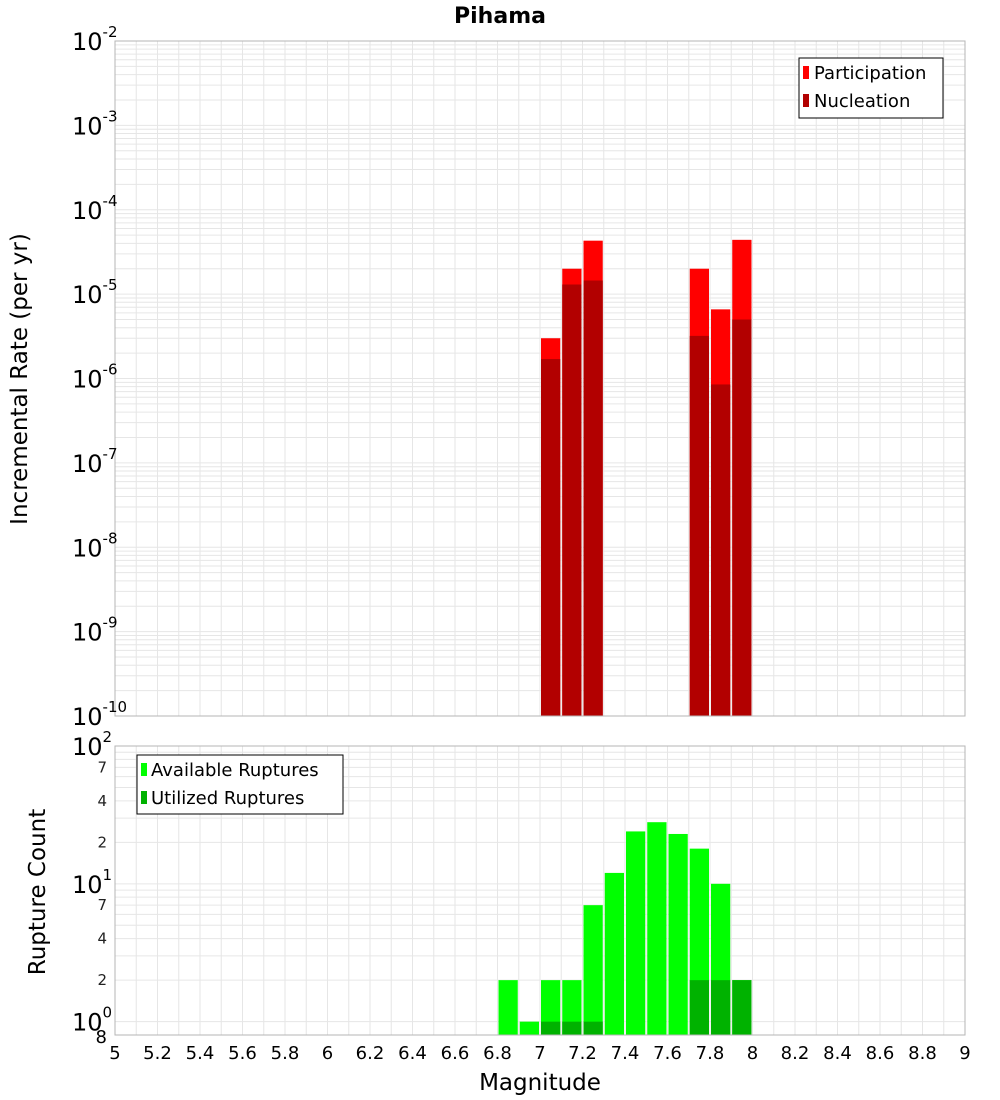  Describe the element at coordinates (144, 769) in the screenshot. I see `legend-swatch-available-ruptures` at that location.